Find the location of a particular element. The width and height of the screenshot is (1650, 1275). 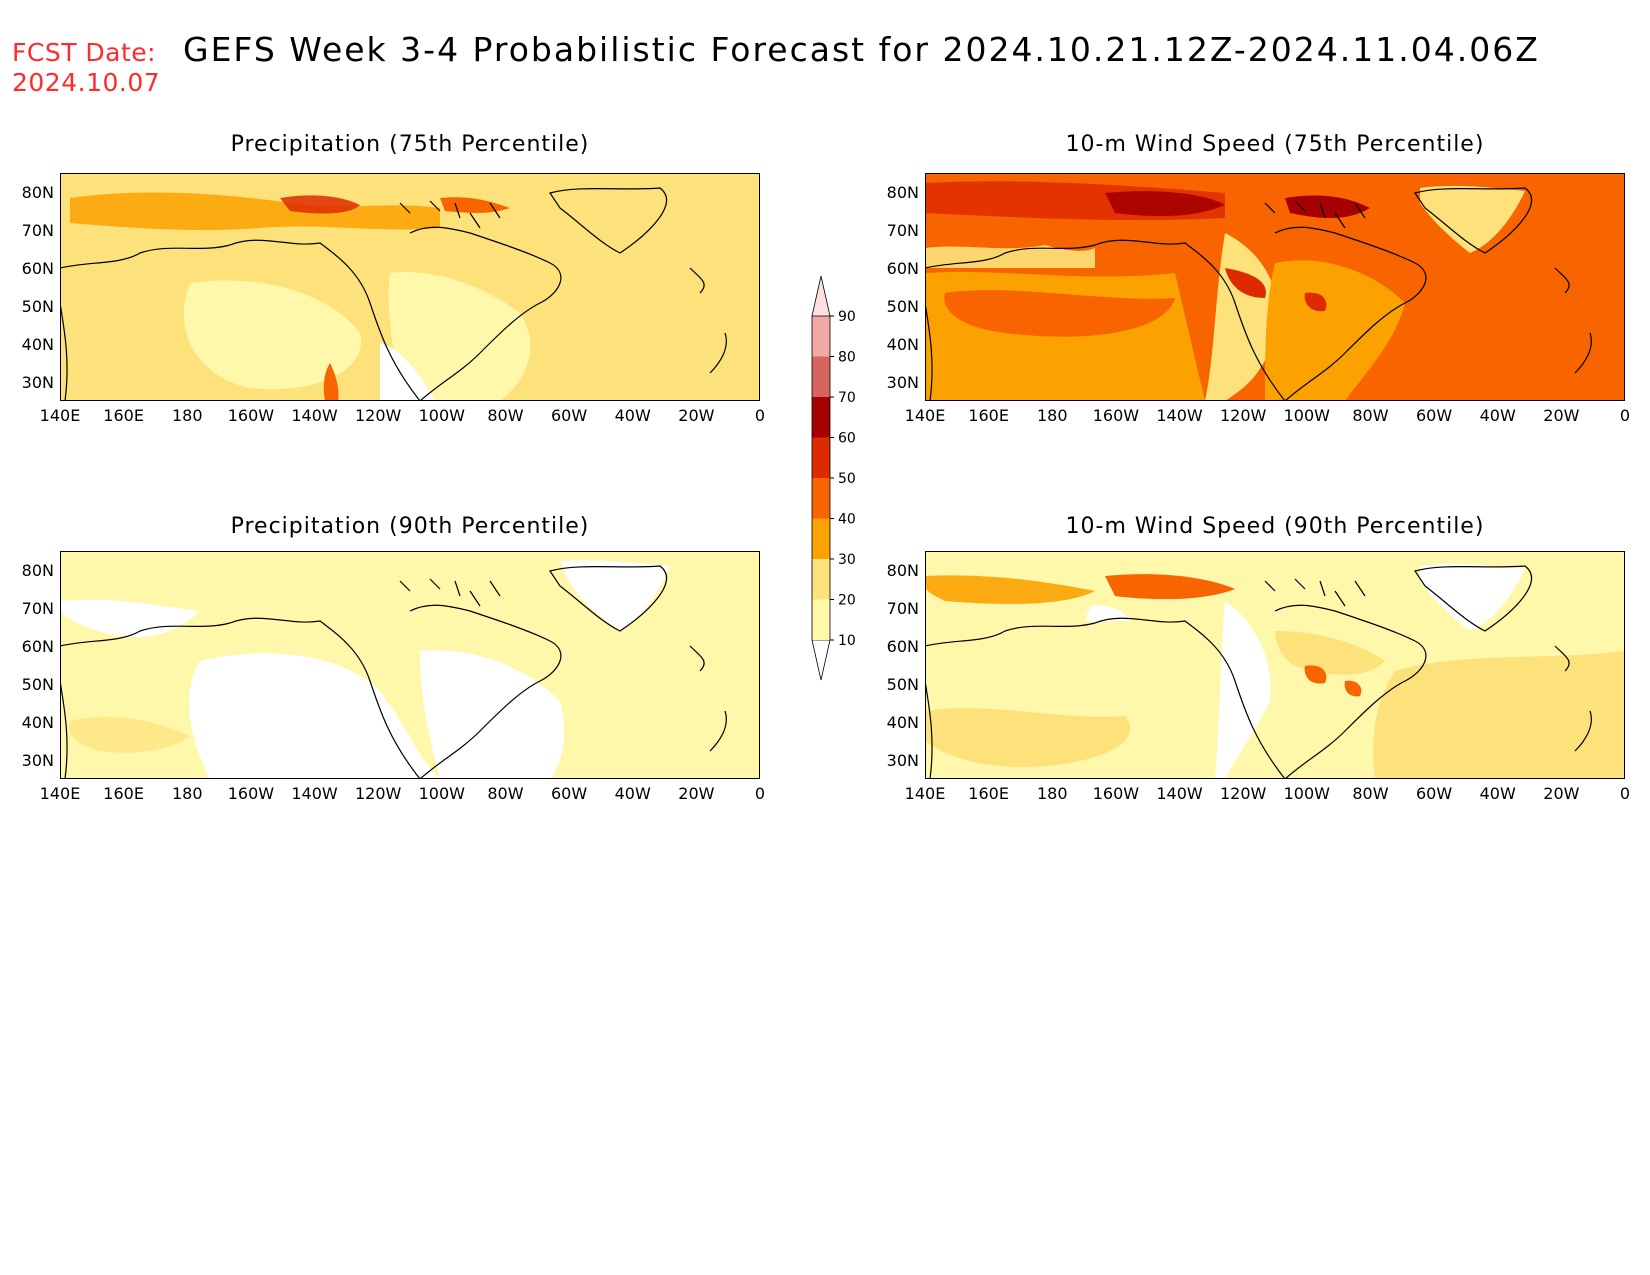

colorbar: 10 20 30 40 50 60 70 80 90 is located at coordinates (830, 478).